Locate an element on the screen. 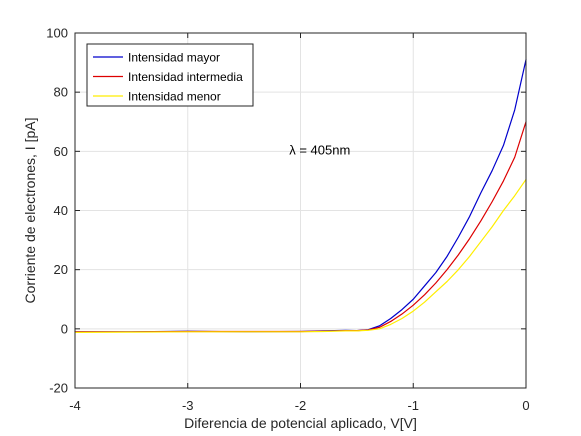  x-axis-label: Diferencia de potencial aplicado, V[V] is located at coordinates (300, 423).